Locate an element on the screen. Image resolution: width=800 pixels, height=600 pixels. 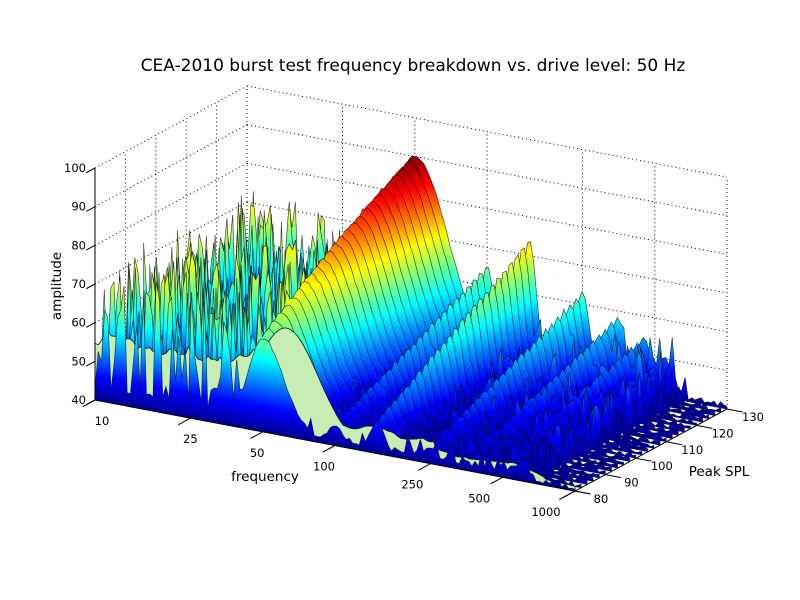
tick-label: 500 is located at coordinates (479, 498).